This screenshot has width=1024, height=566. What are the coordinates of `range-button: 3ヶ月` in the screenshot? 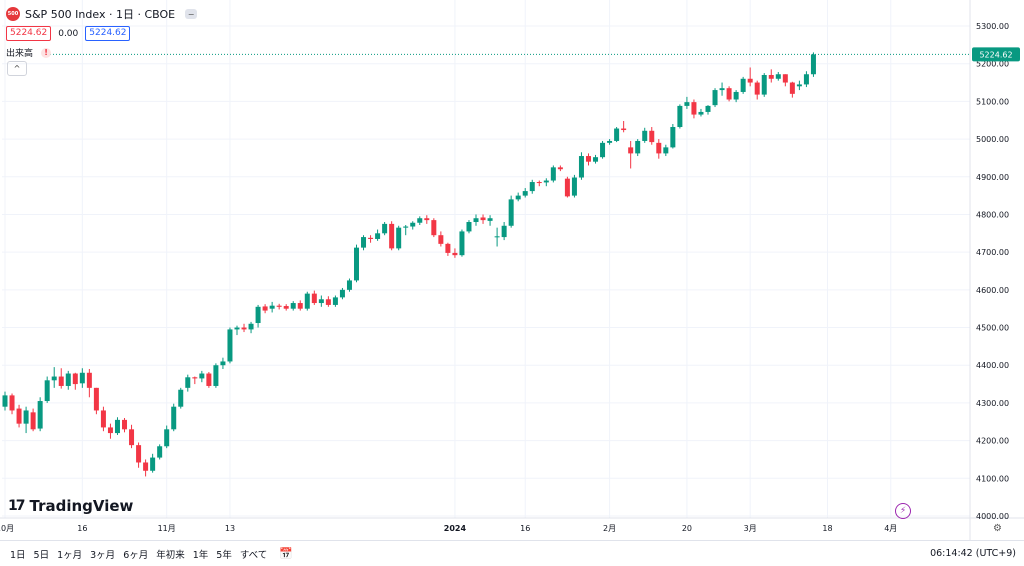 It's located at (103, 555).